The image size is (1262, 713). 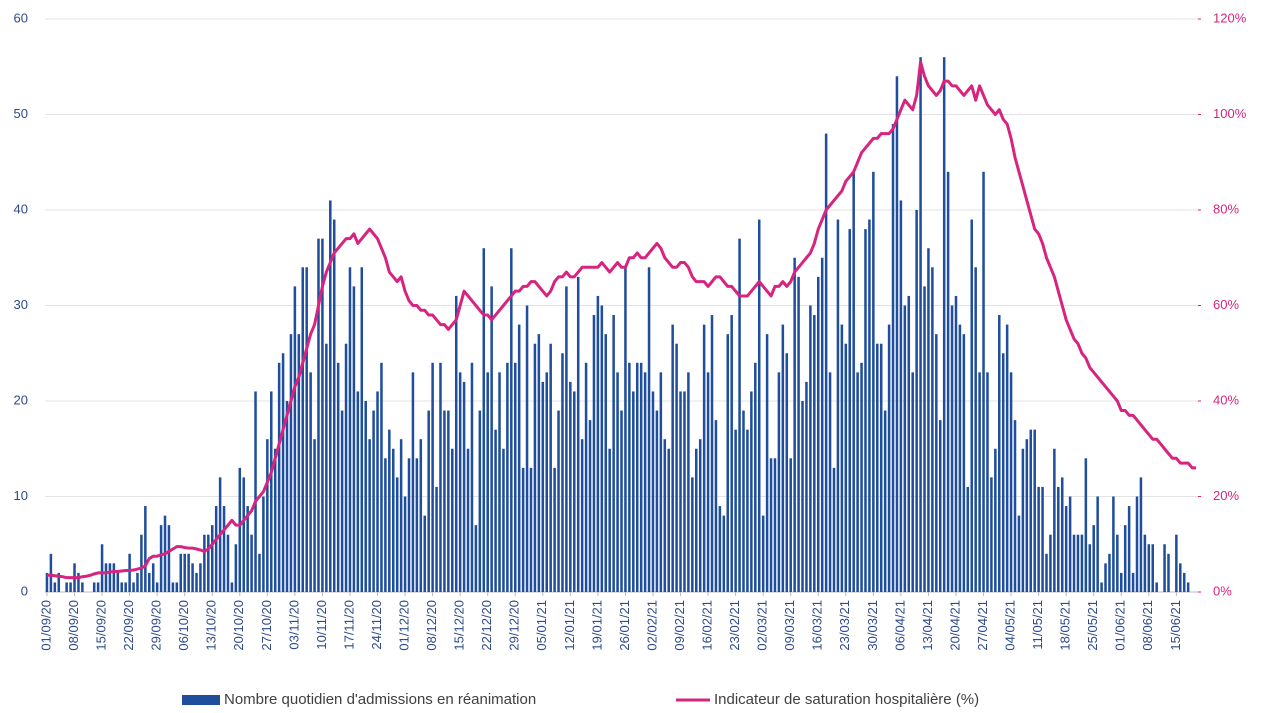 What do you see at coordinates (21, 113) in the screenshot?
I see `y-tick-label: 50` at bounding box center [21, 113].